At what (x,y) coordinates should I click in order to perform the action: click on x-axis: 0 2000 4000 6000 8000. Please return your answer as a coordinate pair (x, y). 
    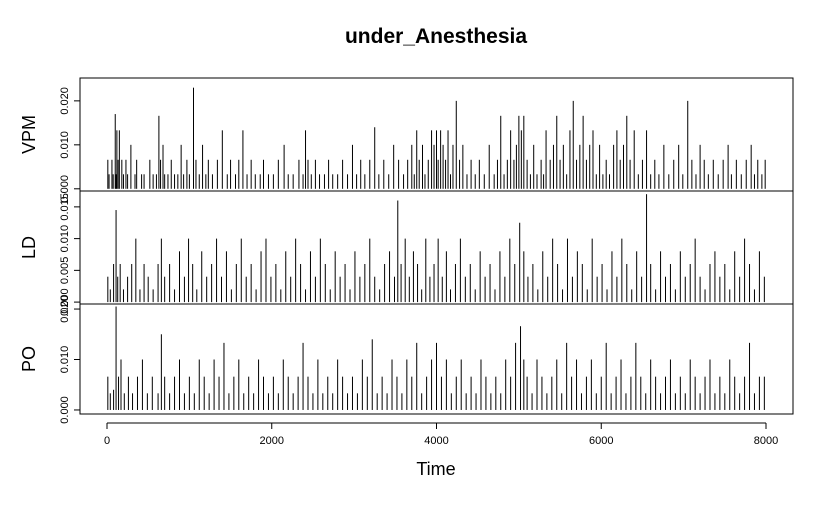
    Looking at the image, I should click on (441, 434).